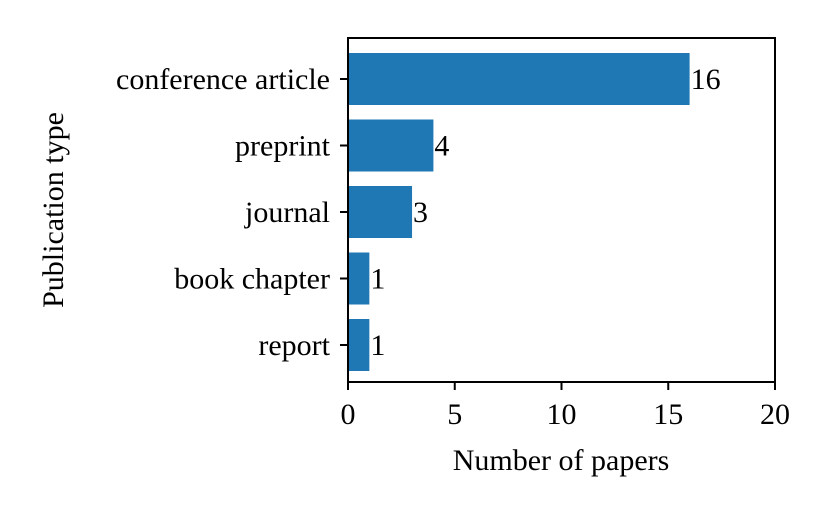  I want to click on y-axis-label: Publication type, so click(53, 210).